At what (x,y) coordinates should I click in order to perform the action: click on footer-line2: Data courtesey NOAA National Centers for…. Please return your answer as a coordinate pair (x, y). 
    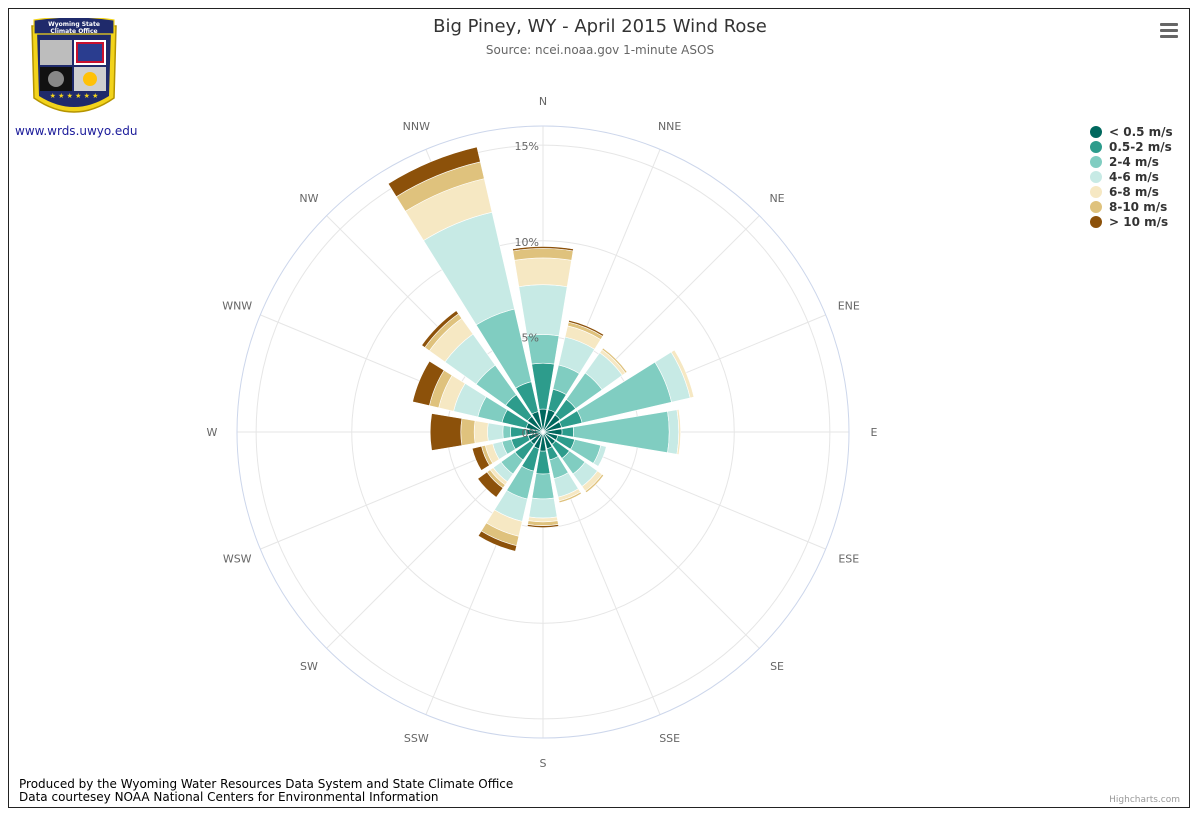
    Looking at the image, I should click on (229, 797).